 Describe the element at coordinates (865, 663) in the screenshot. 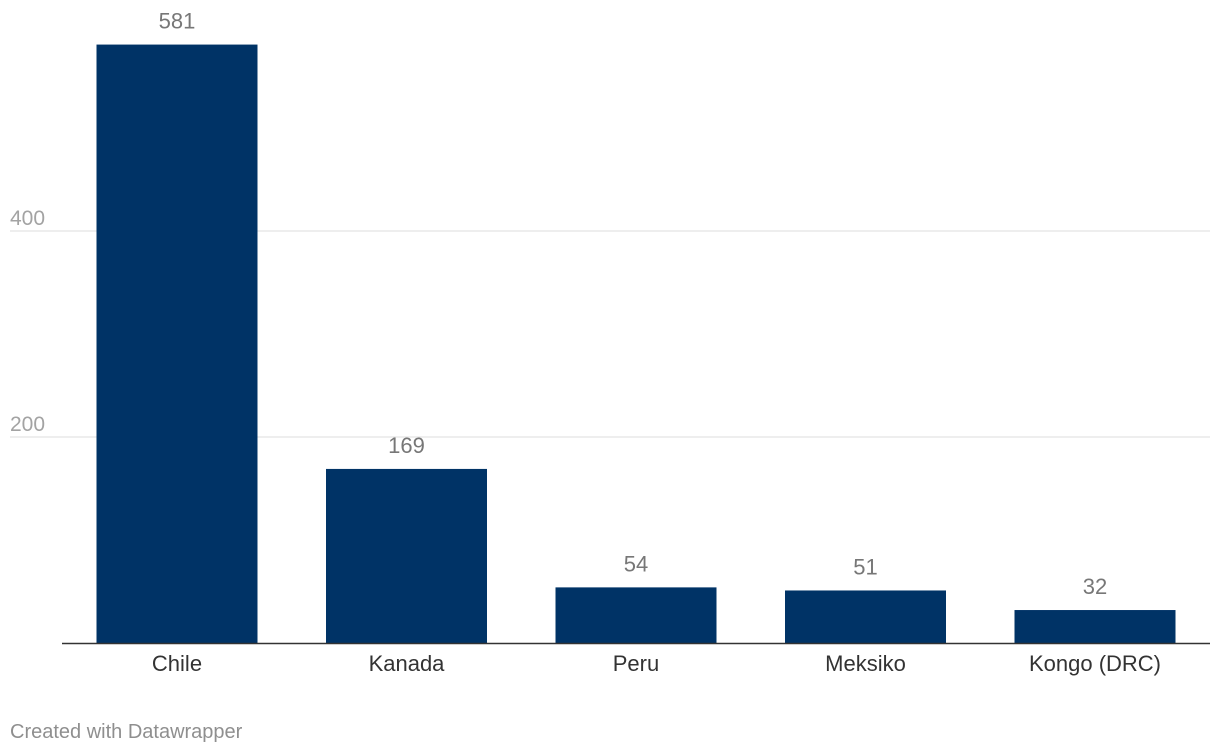

I see `x-tick-label-meksiko: Meksiko` at that location.